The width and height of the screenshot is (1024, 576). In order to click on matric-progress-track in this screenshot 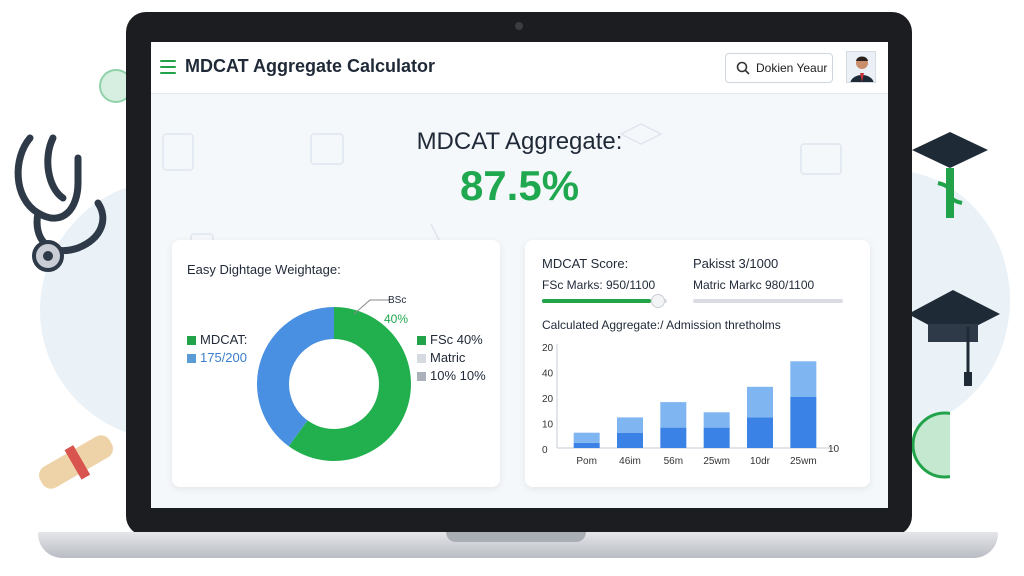, I will do `click(768, 301)`.